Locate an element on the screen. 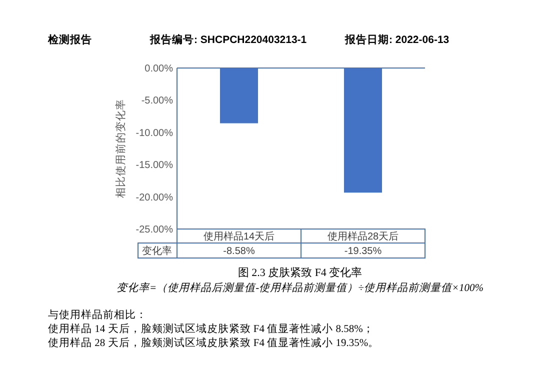 The width and height of the screenshot is (550, 366). x-tick-label: 使用样品28天后 is located at coordinates (363, 236).